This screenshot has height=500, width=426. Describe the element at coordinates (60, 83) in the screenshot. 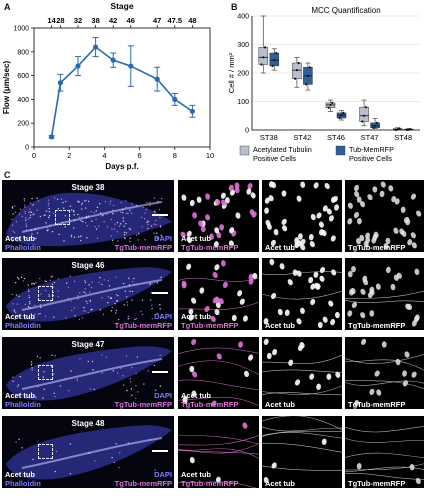

I see `data-point` at that location.